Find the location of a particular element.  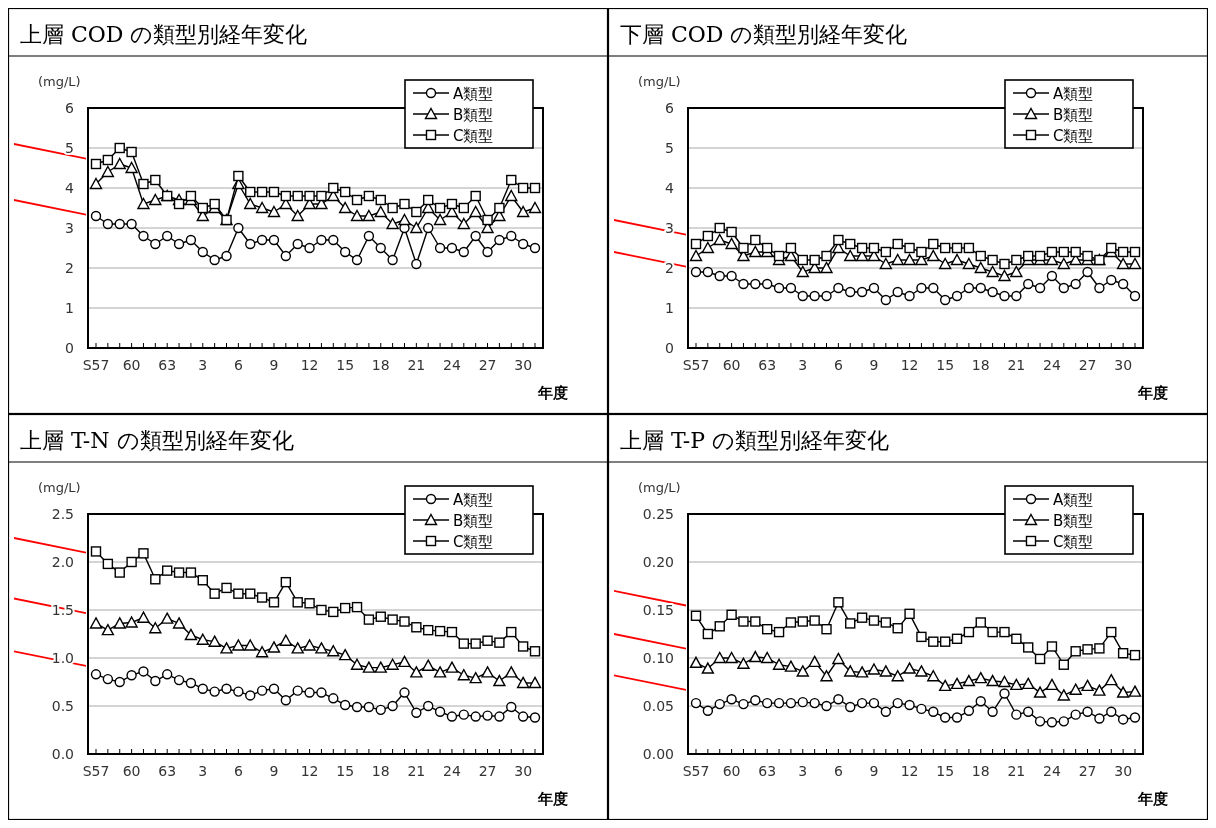

chart-title: 上層 T-N の類型別経年変化 is located at coordinates (157, 440).